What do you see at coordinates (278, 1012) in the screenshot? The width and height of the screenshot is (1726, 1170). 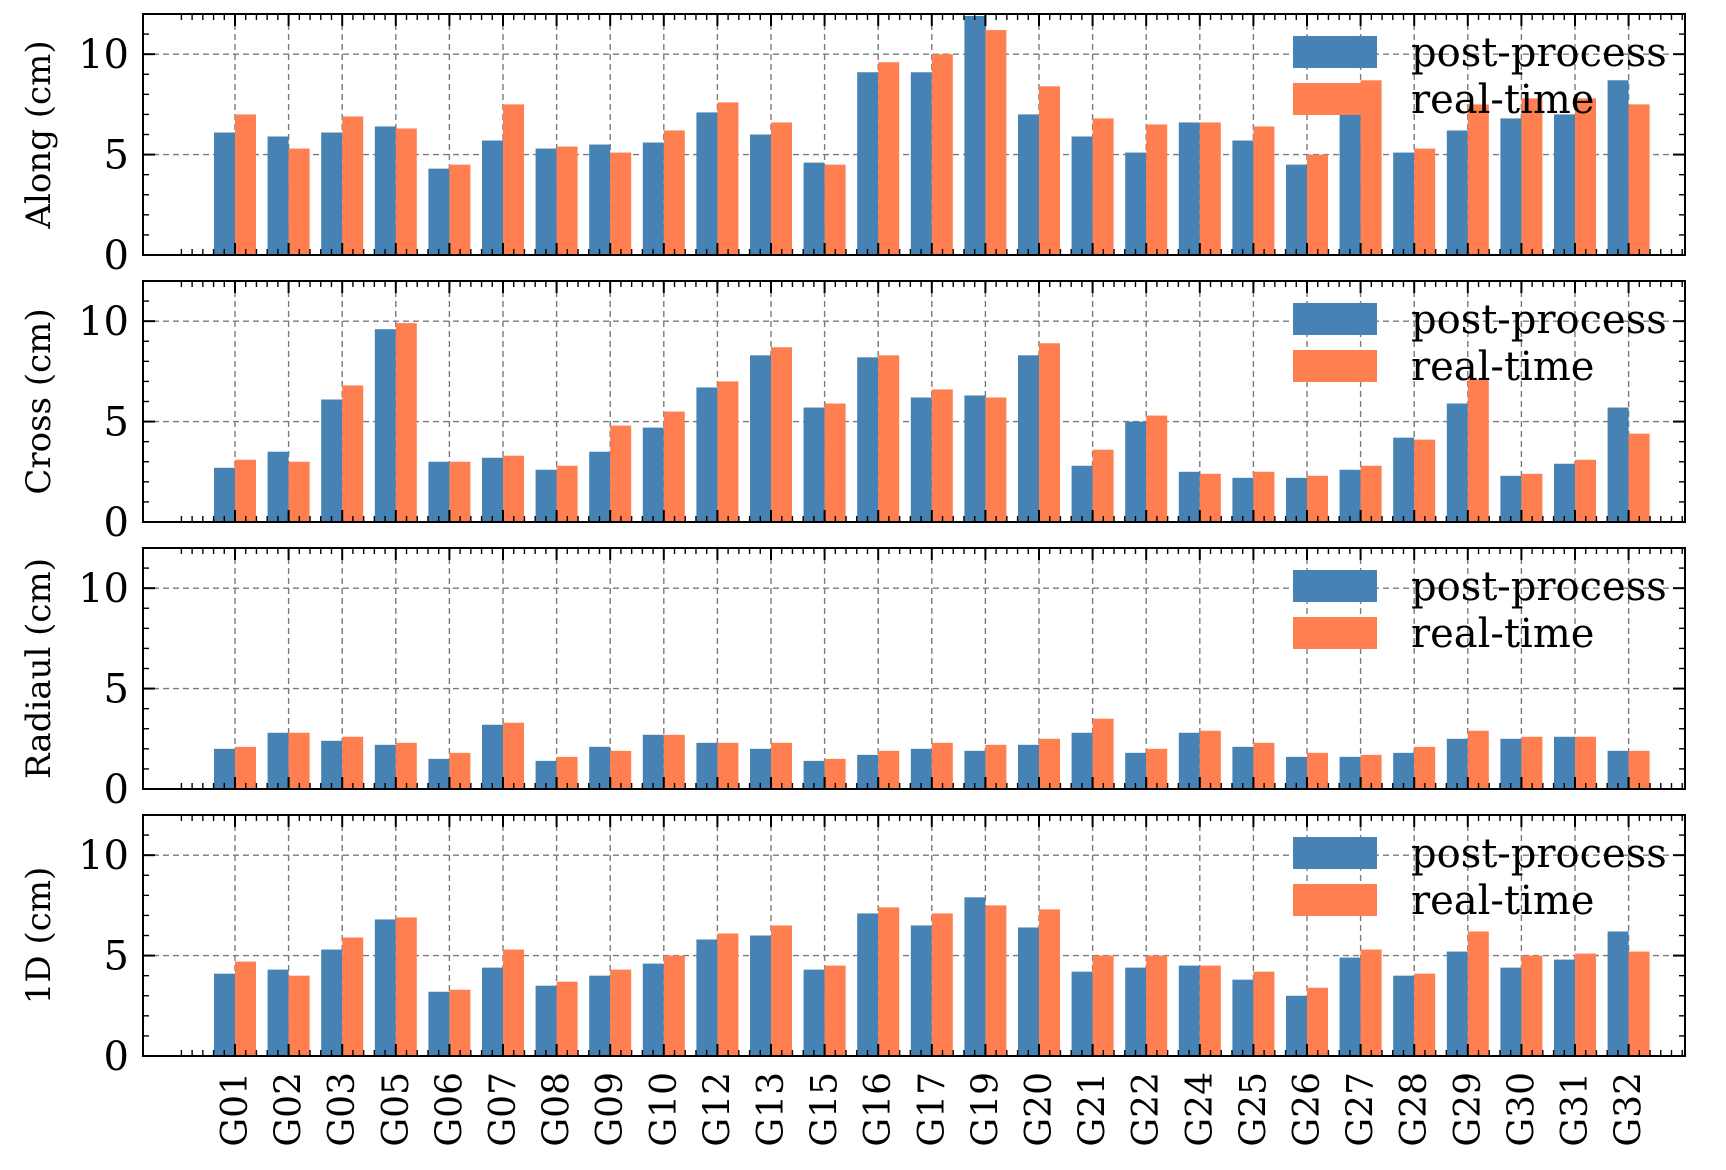 I see `bar-post-process-G02` at bounding box center [278, 1012].